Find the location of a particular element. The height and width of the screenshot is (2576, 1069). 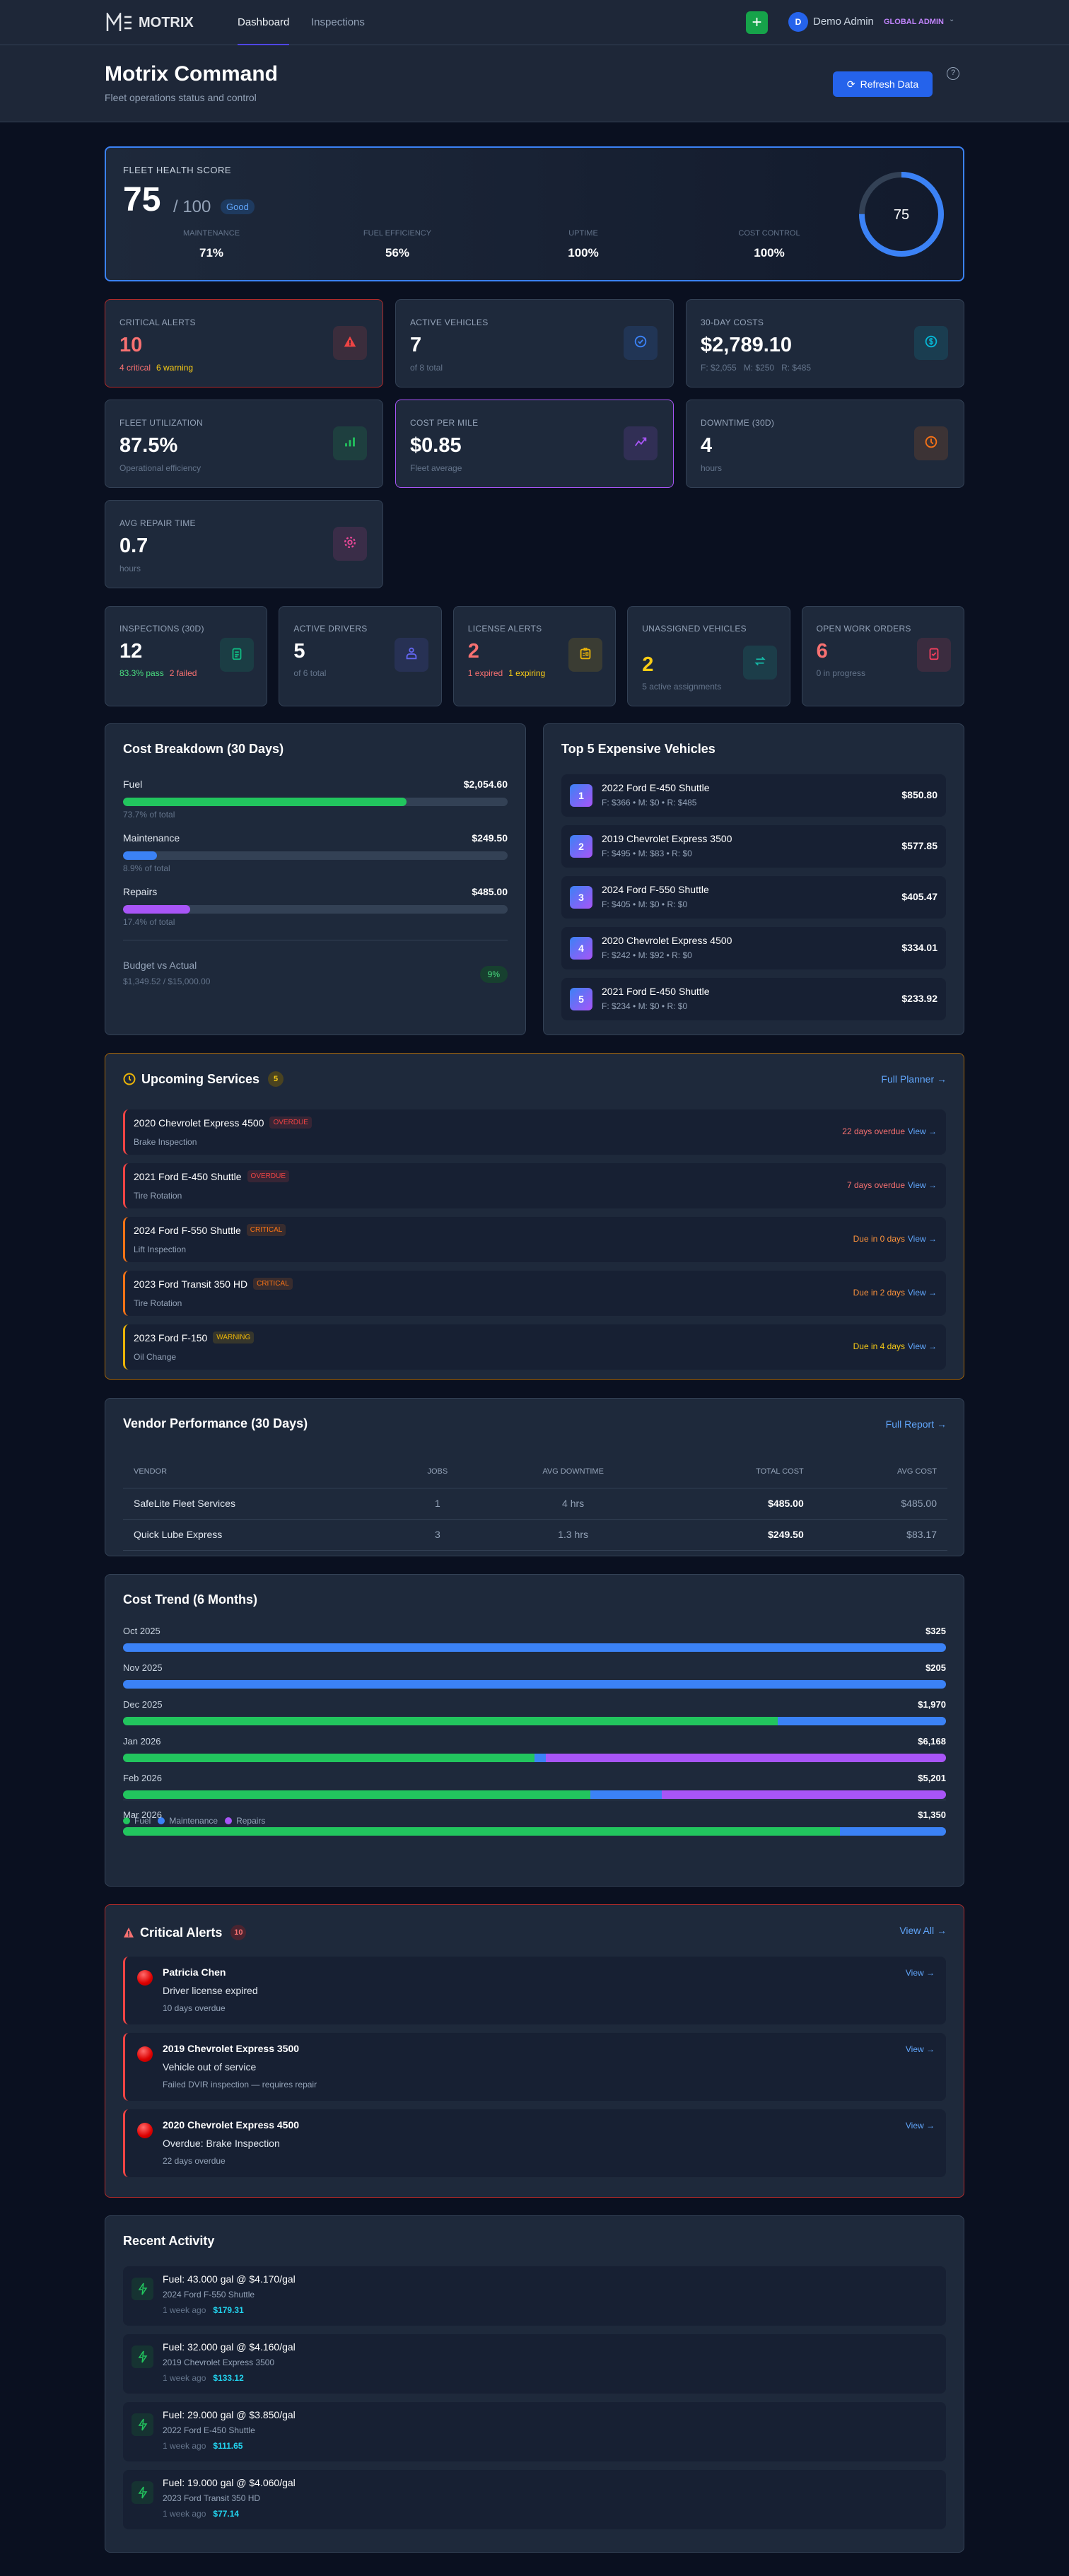

legend-item-repairs: Repairs is located at coordinates (245, 1821).